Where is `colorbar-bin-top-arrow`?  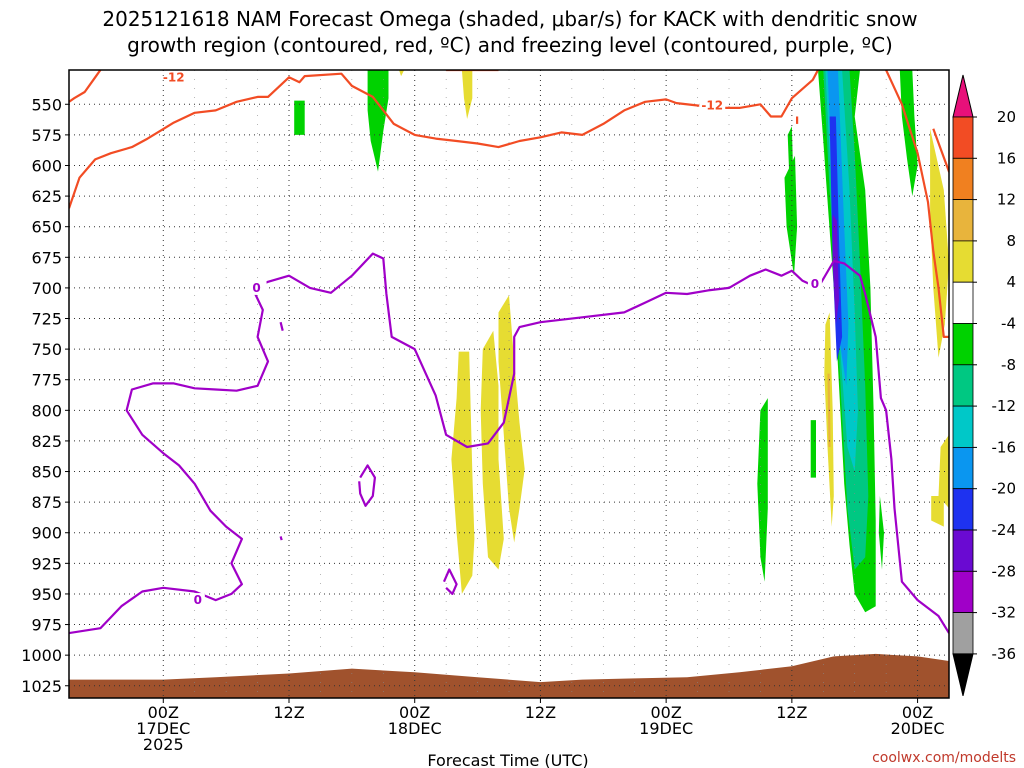 colorbar-bin-top-arrow is located at coordinates (963, 96).